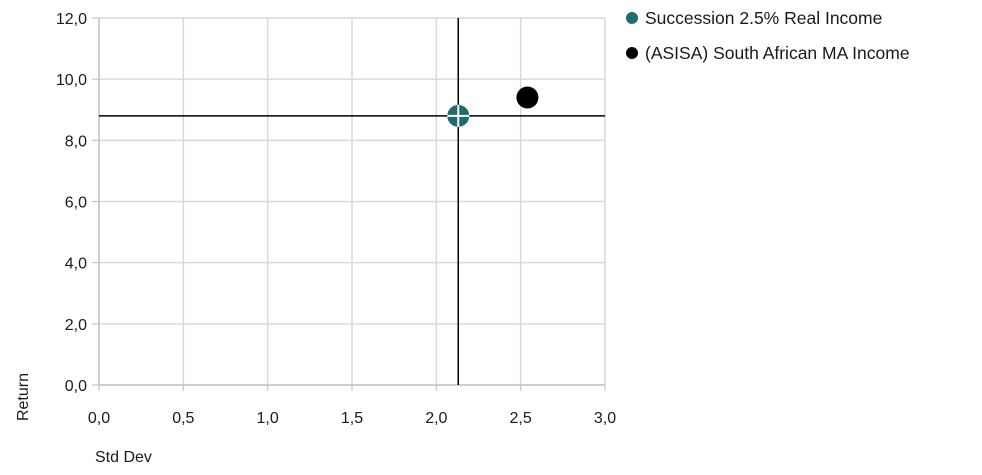 The height and width of the screenshot is (475, 982). What do you see at coordinates (76, 203) in the screenshot?
I see `y-tick-label: 6,0` at bounding box center [76, 203].